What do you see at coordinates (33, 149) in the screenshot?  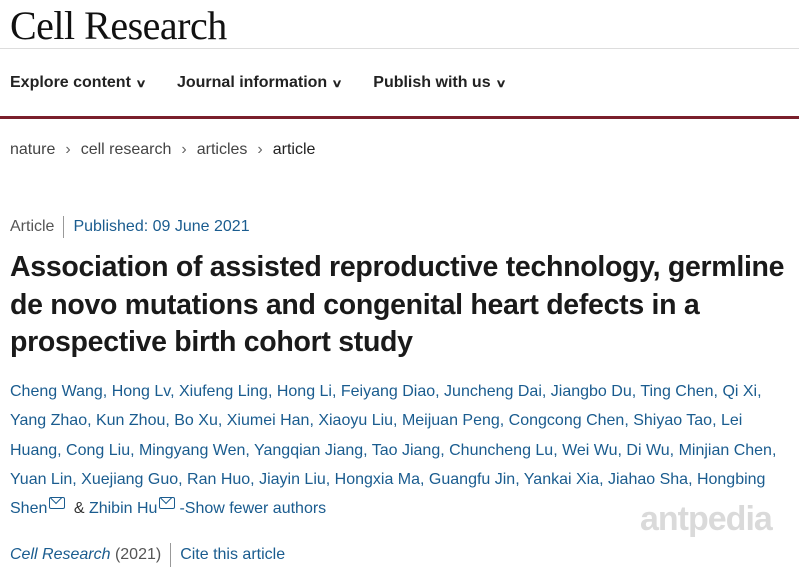 I see `breadcrumb-nature: nature` at bounding box center [33, 149].